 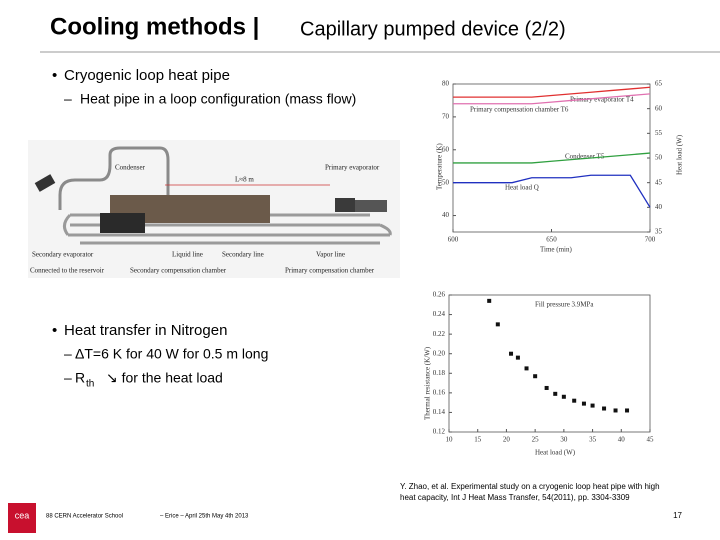 What do you see at coordinates (659, 232) in the screenshot?
I see `y2-tick-label: 35` at bounding box center [659, 232].